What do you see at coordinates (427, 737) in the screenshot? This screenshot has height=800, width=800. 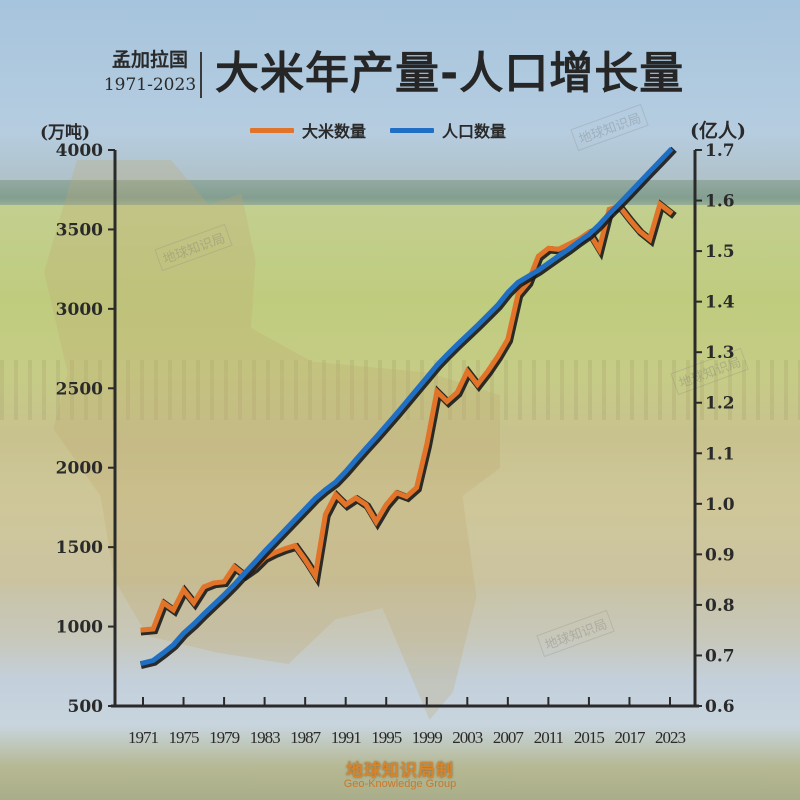 I see `x-axis-tick-label: 1999` at bounding box center [427, 737].